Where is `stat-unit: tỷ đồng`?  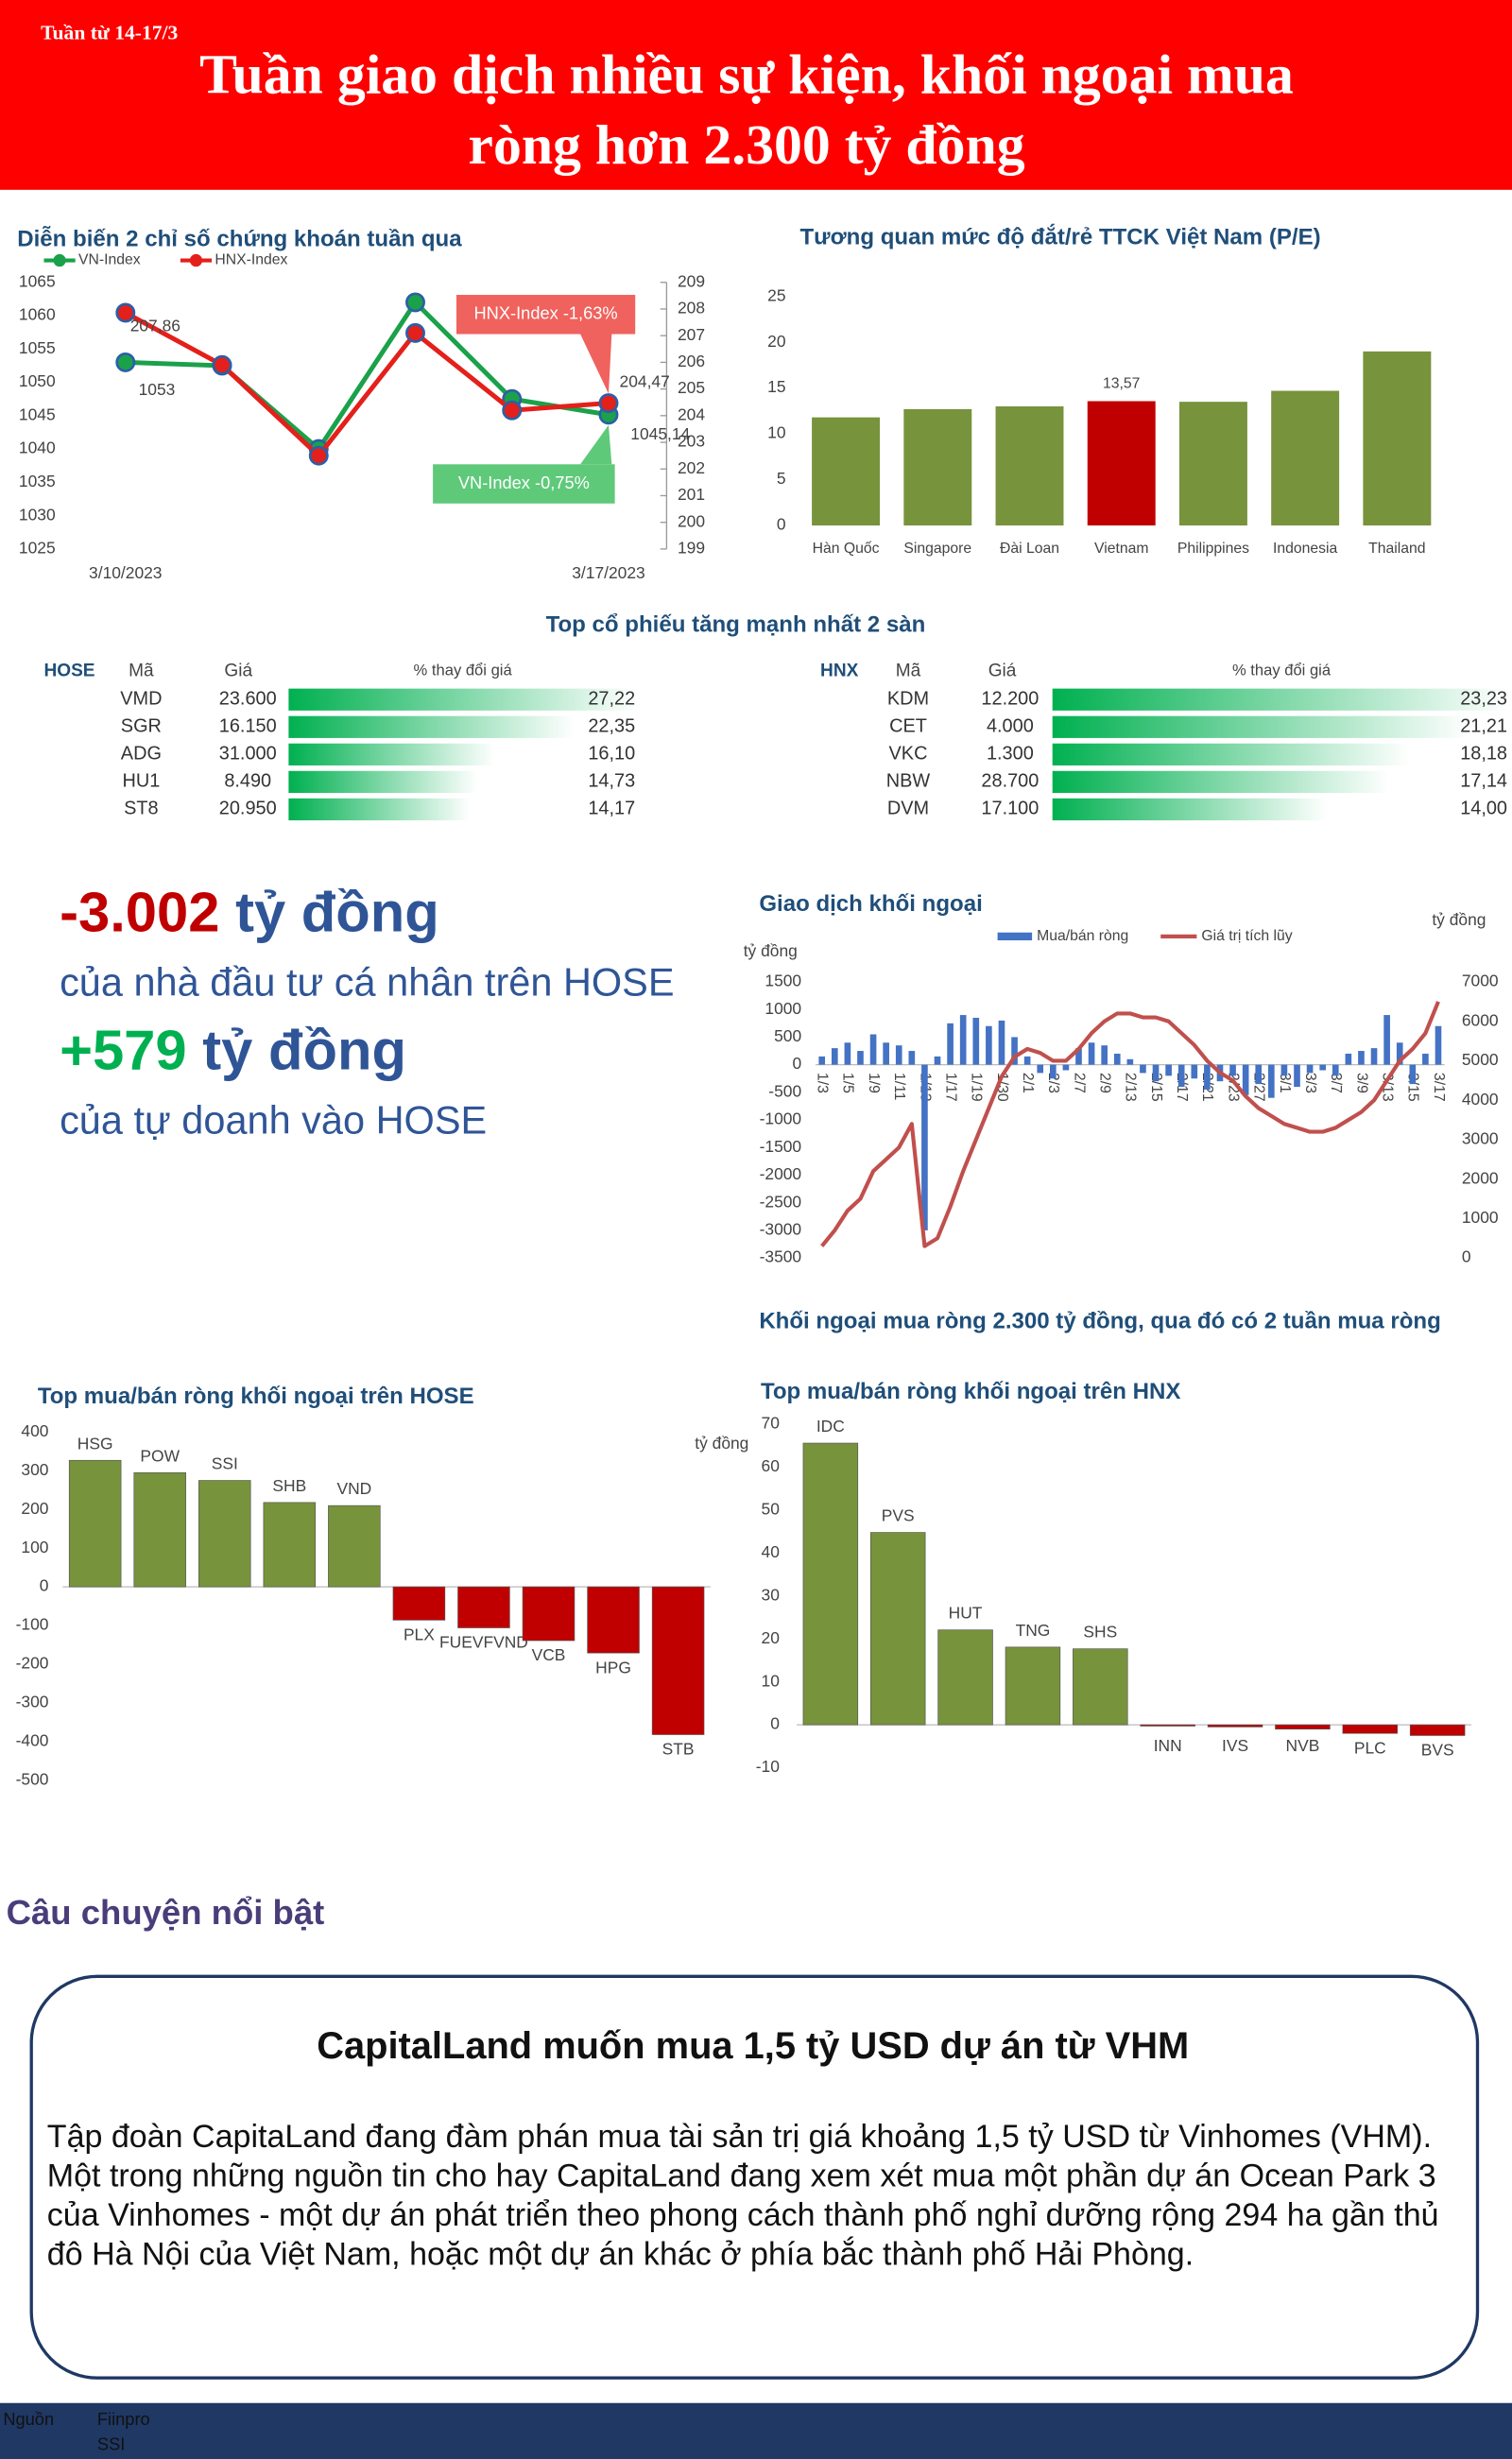 stat-unit: tỷ đồng is located at coordinates (304, 1049).